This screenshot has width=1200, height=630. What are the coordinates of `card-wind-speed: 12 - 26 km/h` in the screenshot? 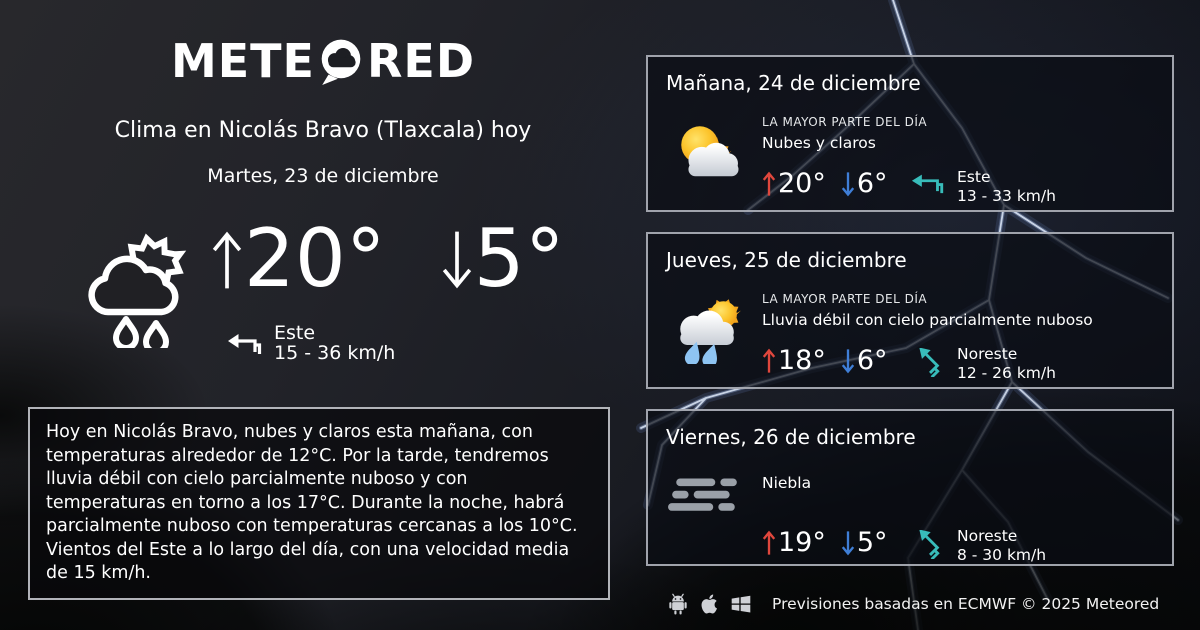 It's located at (1006, 373).